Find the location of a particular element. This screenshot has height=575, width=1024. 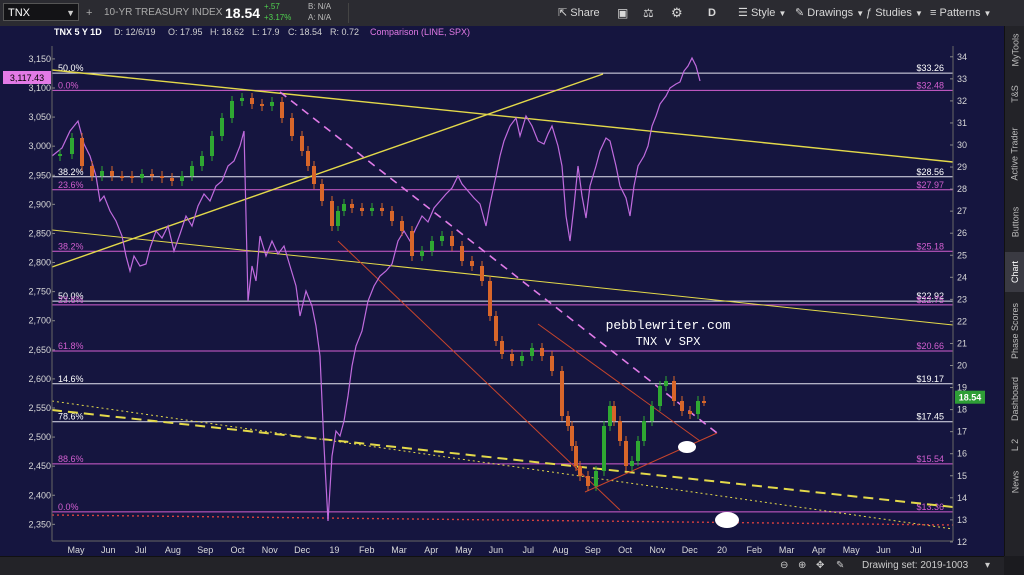

studies-menu: ƒ Studies ▼ is located at coordinates (894, 13).